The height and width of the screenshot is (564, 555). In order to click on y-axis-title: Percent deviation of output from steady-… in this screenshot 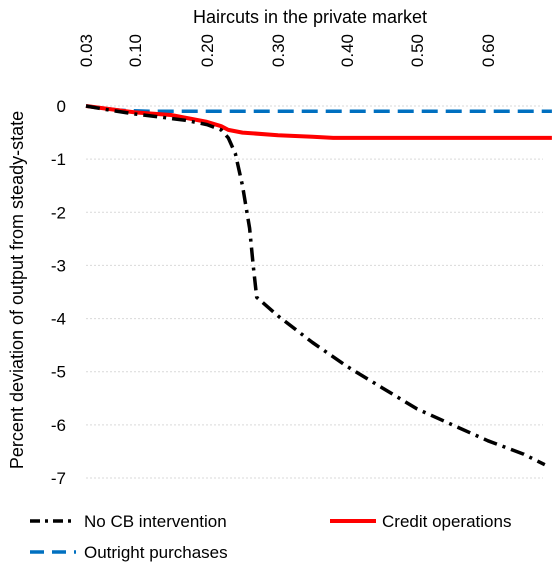, I will do `click(17, 290)`.